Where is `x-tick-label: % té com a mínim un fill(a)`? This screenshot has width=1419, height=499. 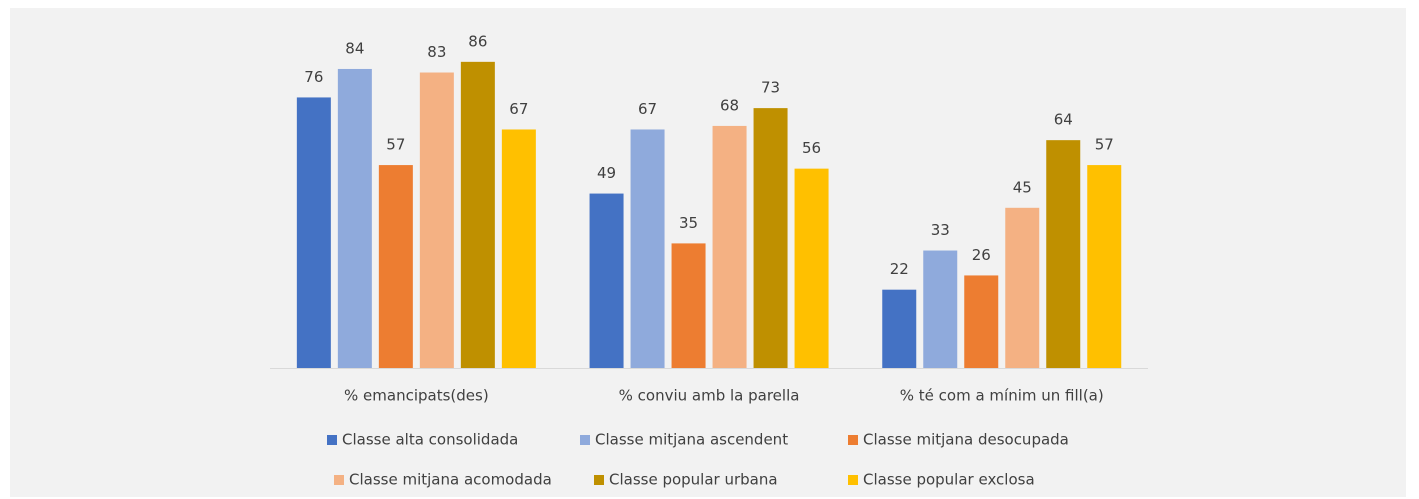
x-tick-label: % té com a mínim un fill(a) is located at coordinates (1002, 396).